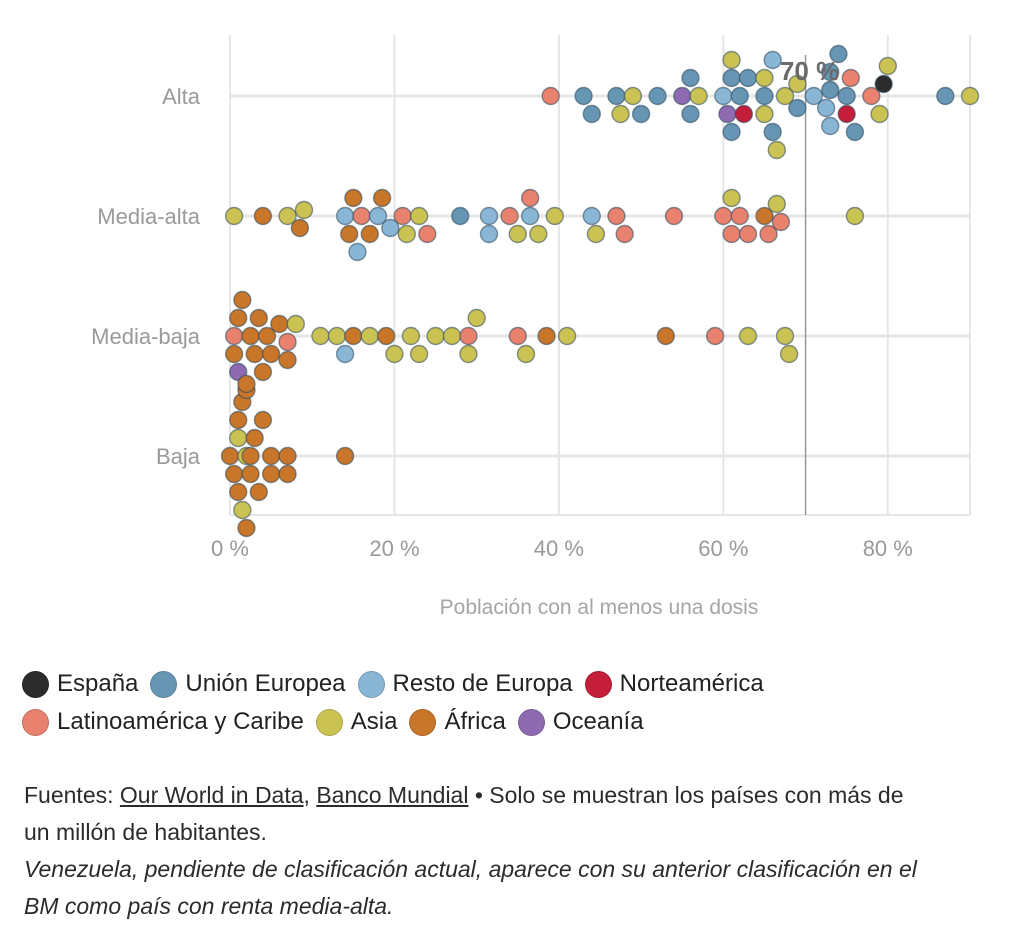 This screenshot has width=1024, height=950. What do you see at coordinates (211, 795) in the screenshot?
I see `source-link-our-world-in-data: Our World in Data` at bounding box center [211, 795].